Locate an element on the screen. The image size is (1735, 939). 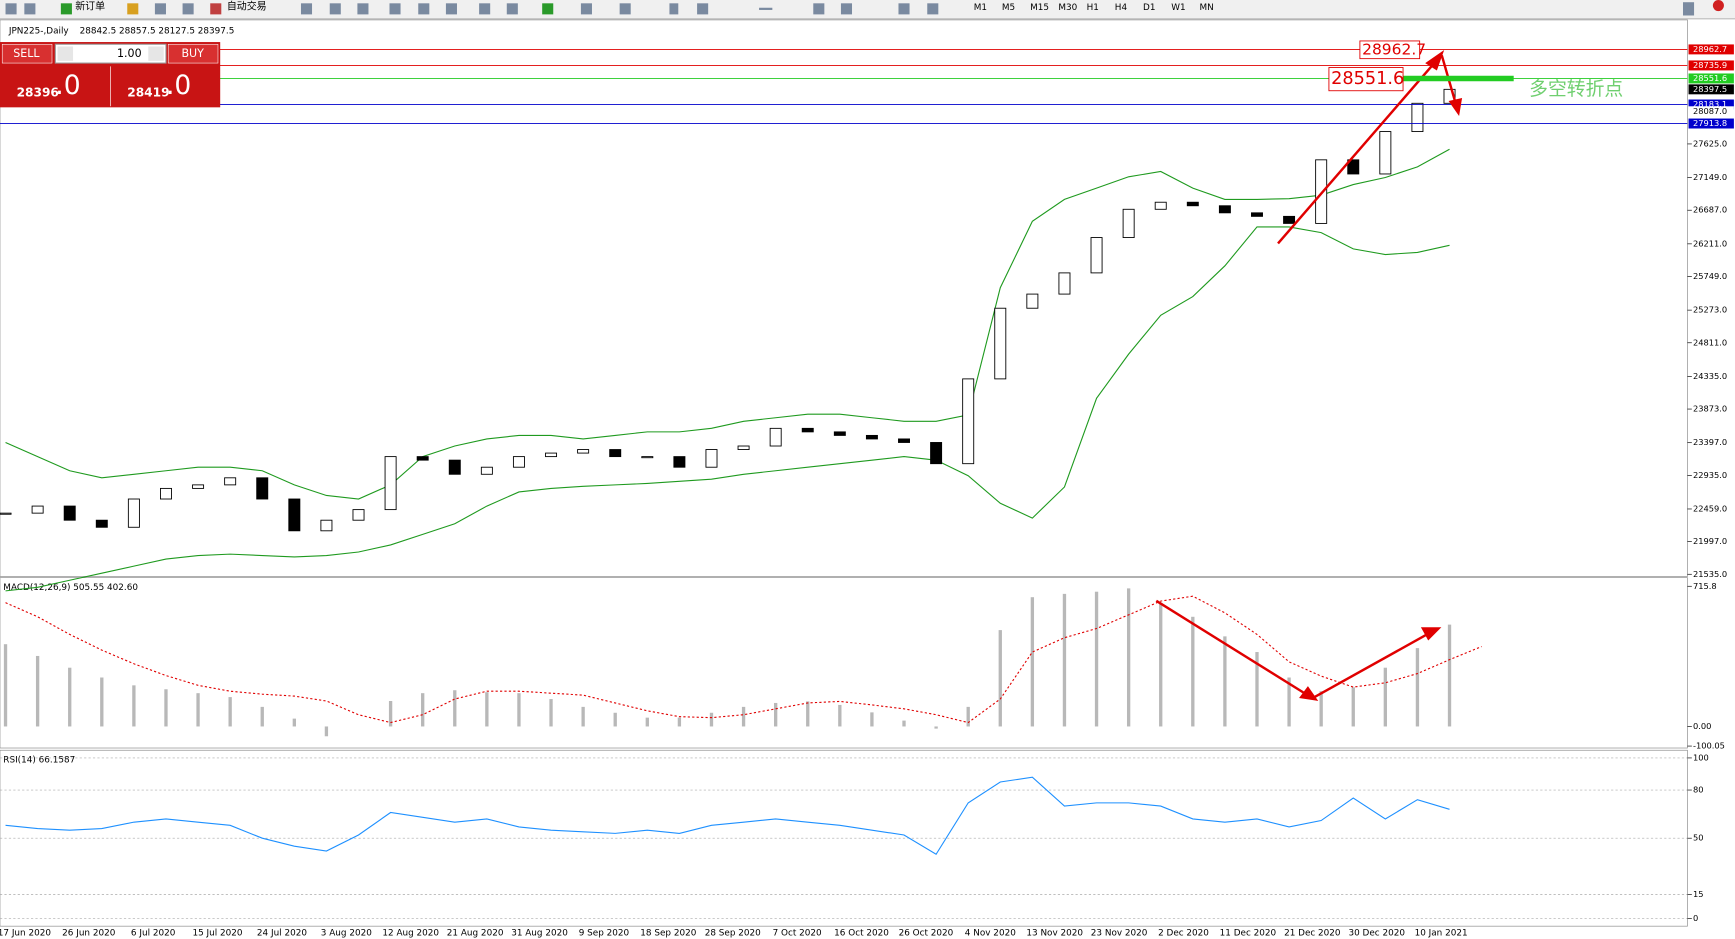
sell-price: 28396 is located at coordinates (38, 92).